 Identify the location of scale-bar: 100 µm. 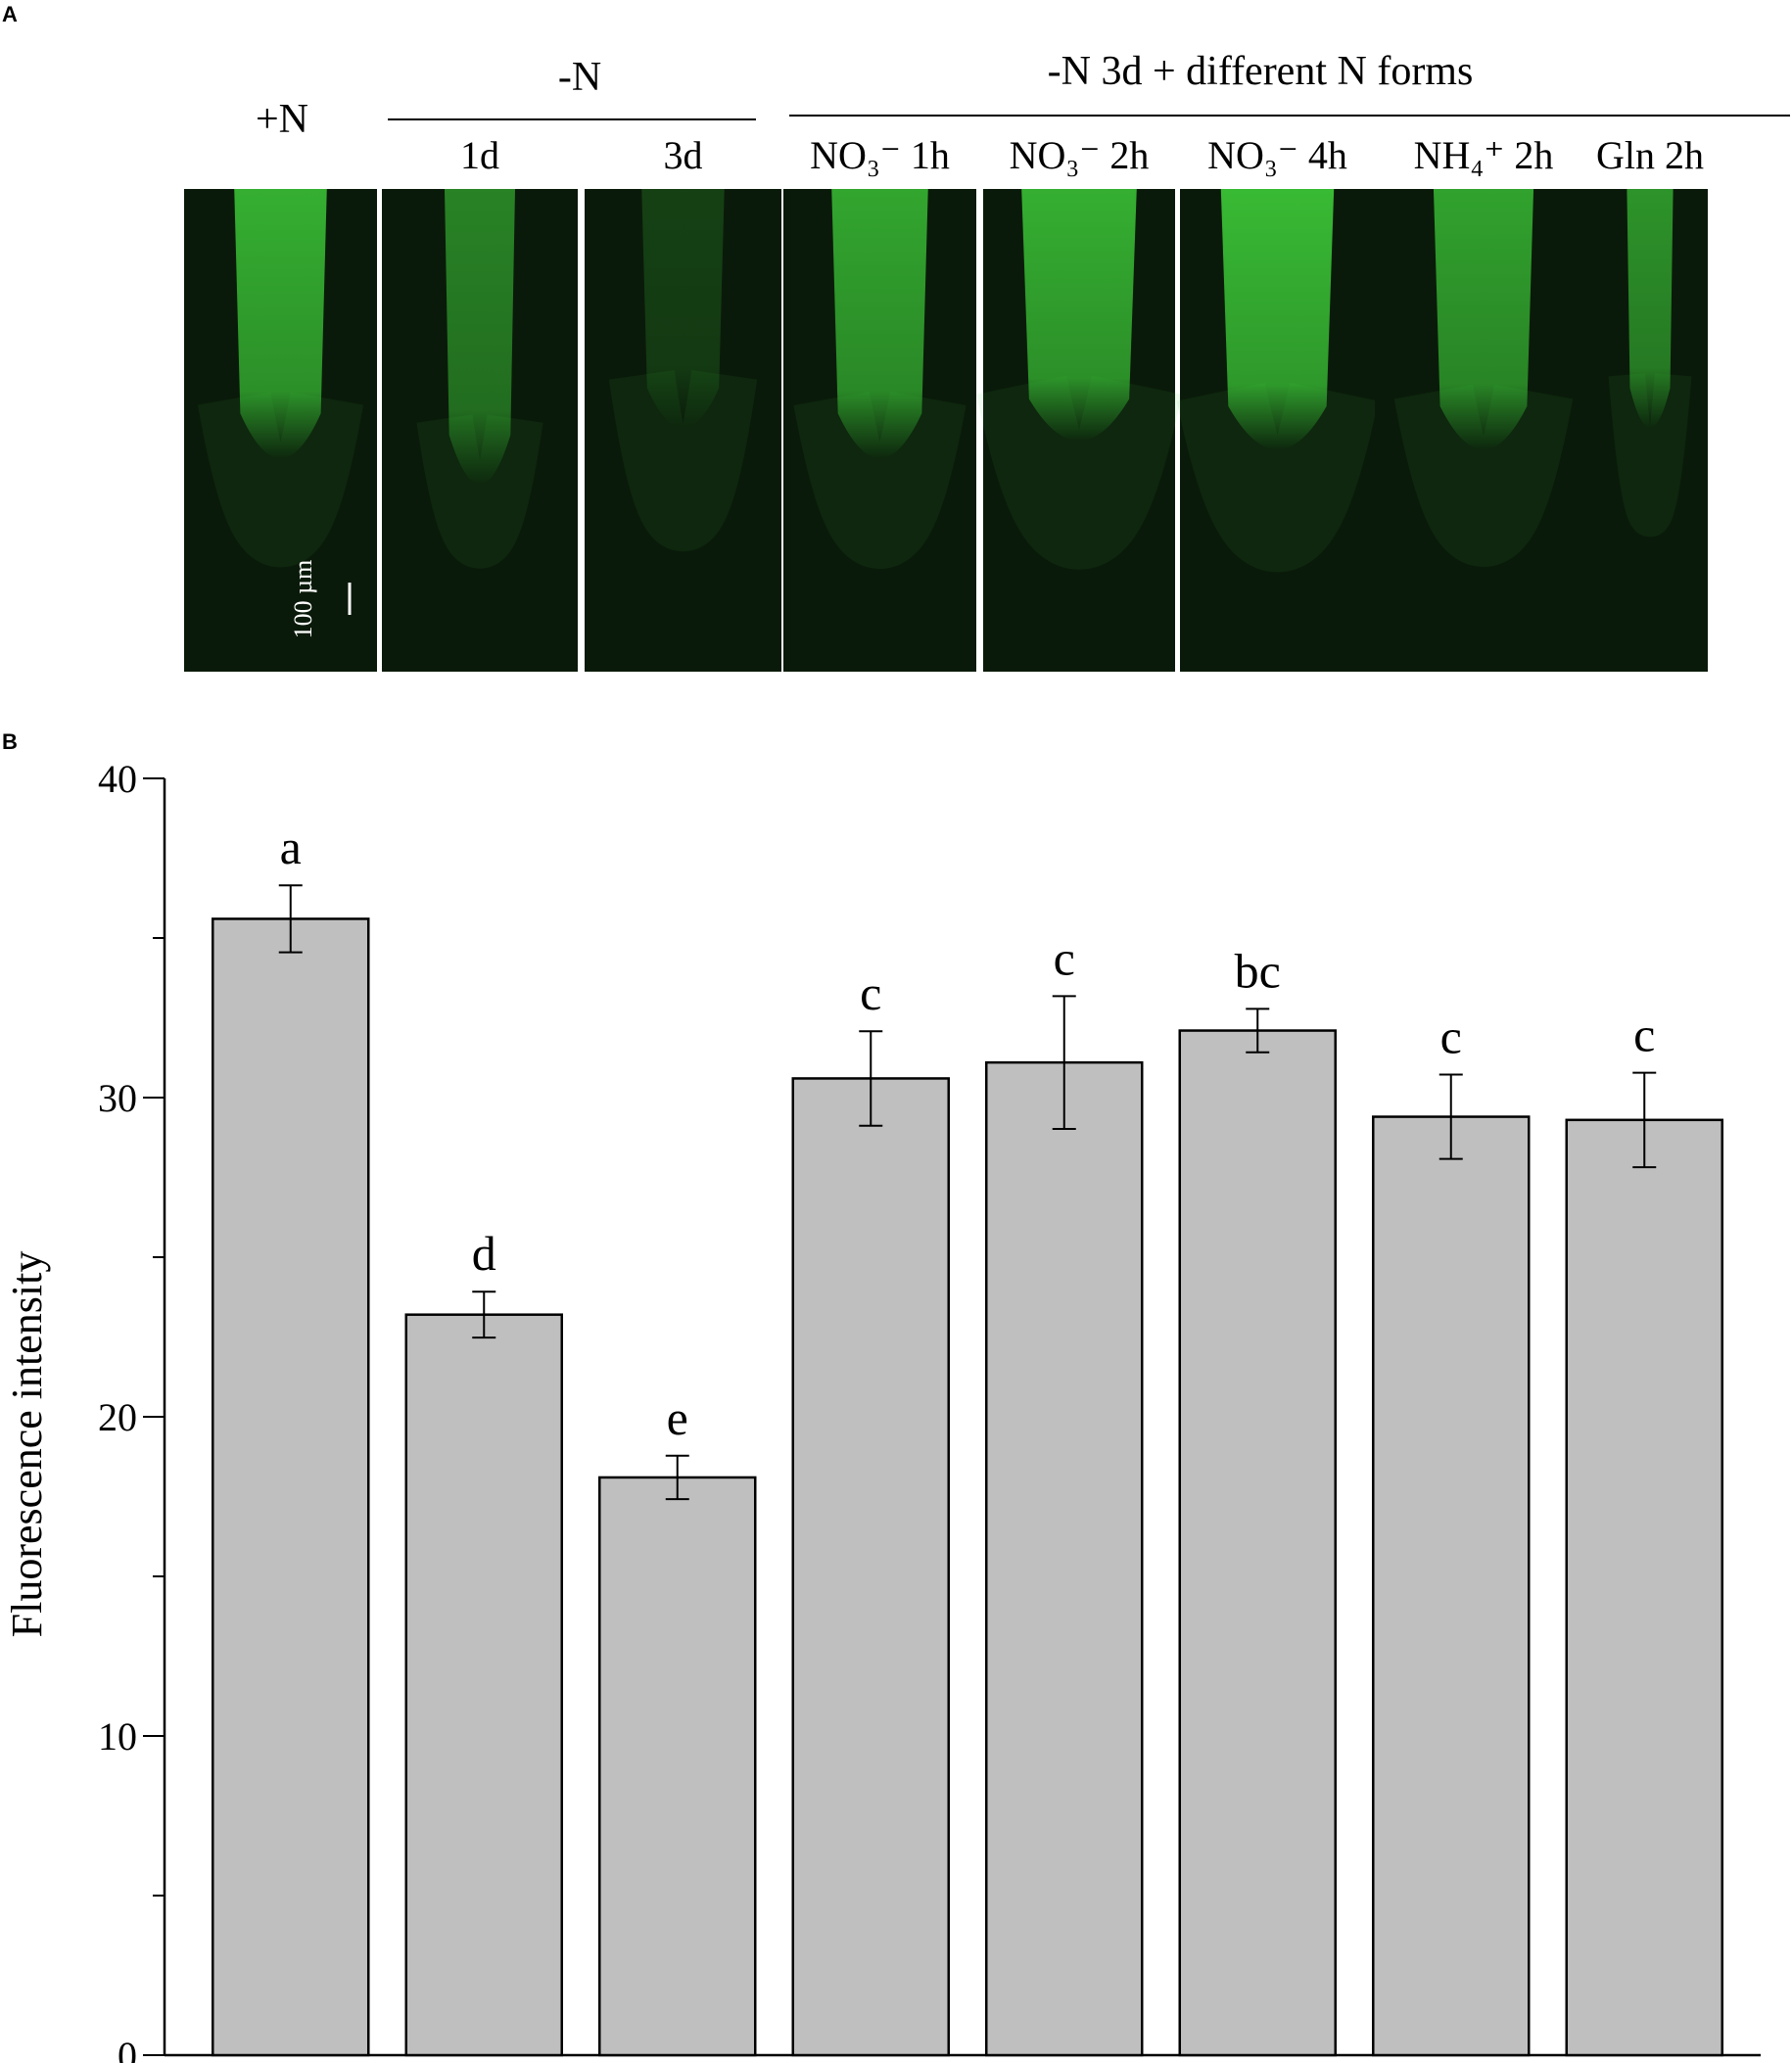
(320, 599).